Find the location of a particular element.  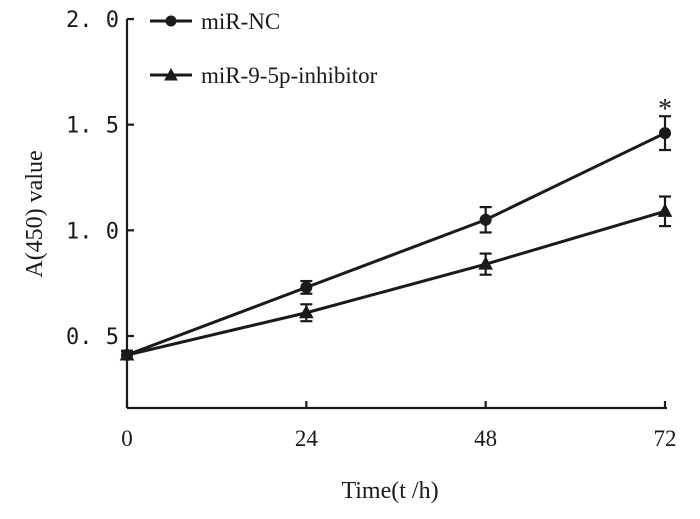

x-tick-label: 0 is located at coordinates (127, 438).